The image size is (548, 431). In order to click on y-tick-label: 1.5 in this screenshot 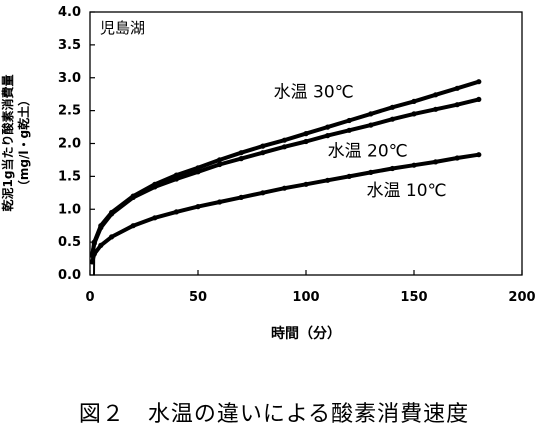, I will do `click(69, 176)`.